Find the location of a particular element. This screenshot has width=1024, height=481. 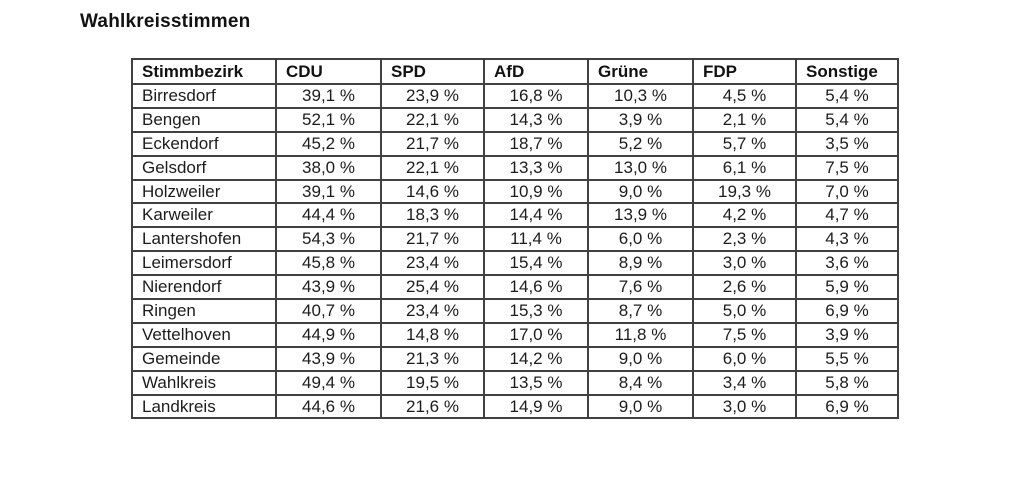

value-cell: 4,2 % is located at coordinates (744, 215).